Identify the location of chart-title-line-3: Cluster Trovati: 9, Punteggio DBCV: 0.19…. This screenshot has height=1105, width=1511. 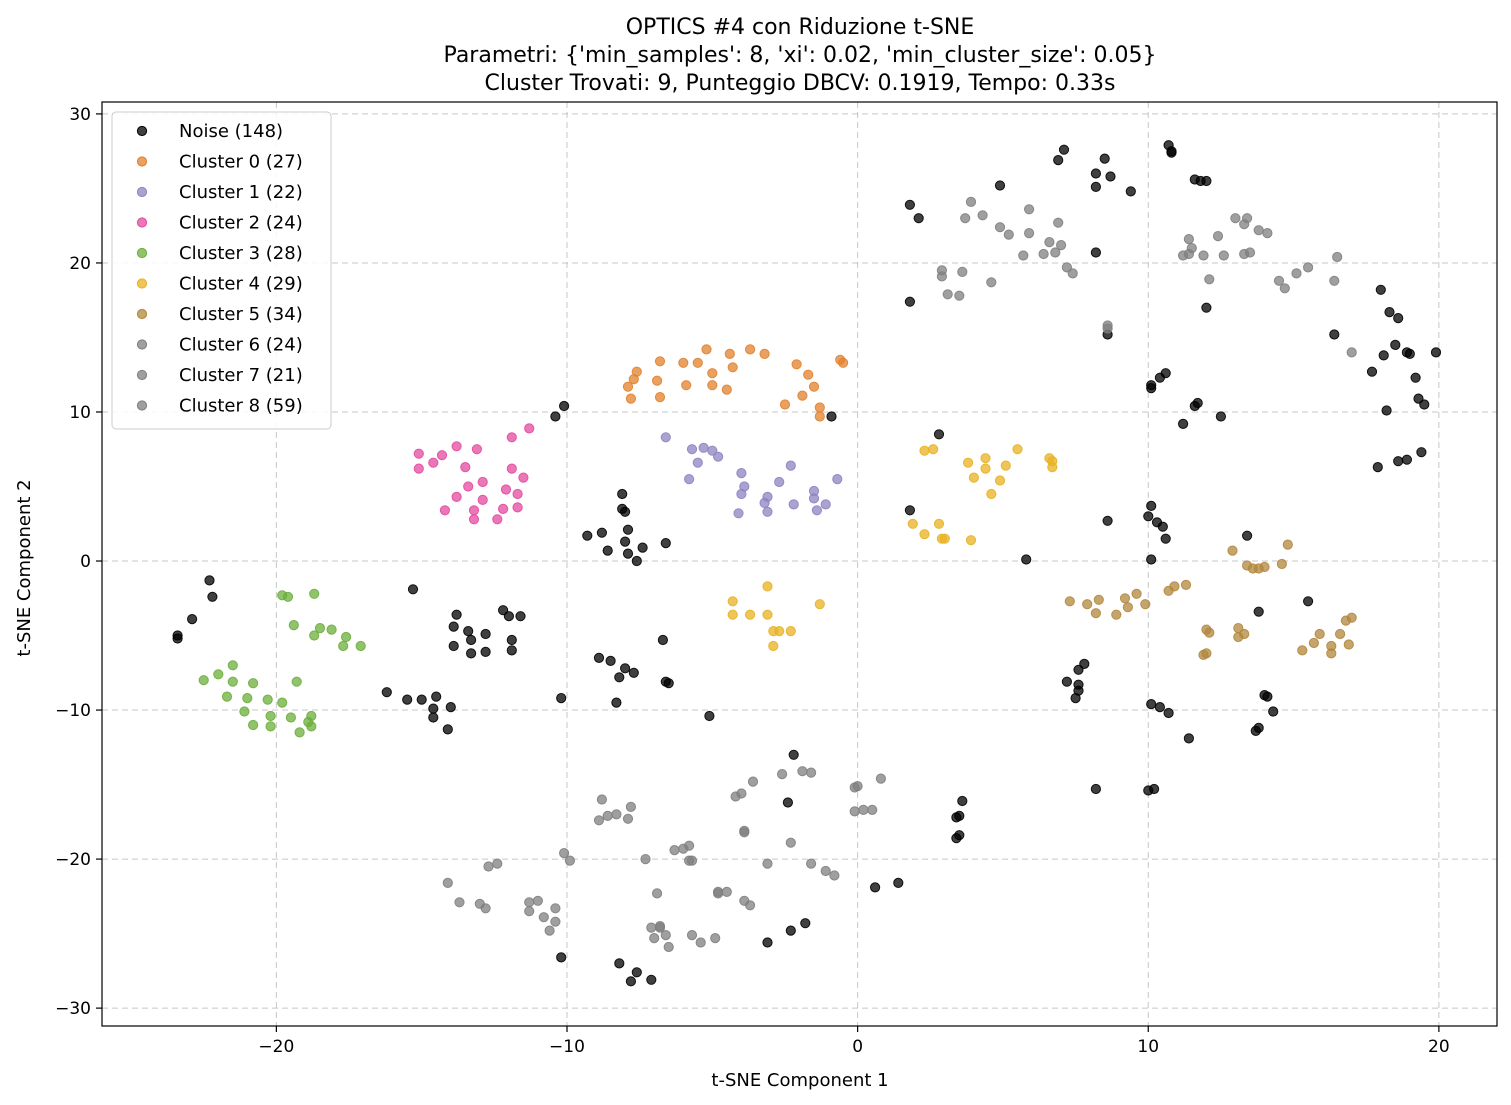
(800, 83).